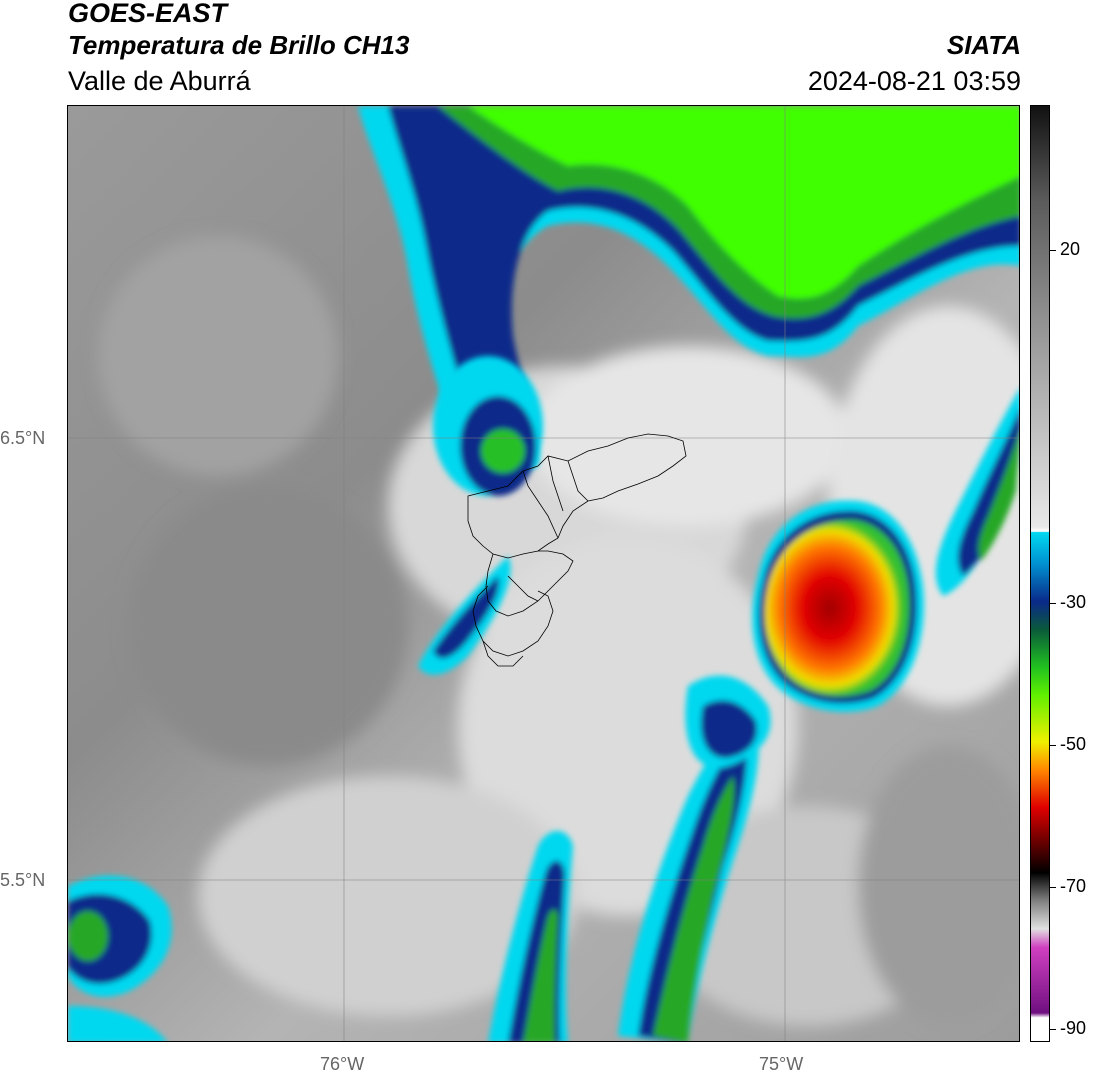 The width and height of the screenshot is (1094, 1078). I want to click on colorbar-tick-label: 20, so click(1070, 249).